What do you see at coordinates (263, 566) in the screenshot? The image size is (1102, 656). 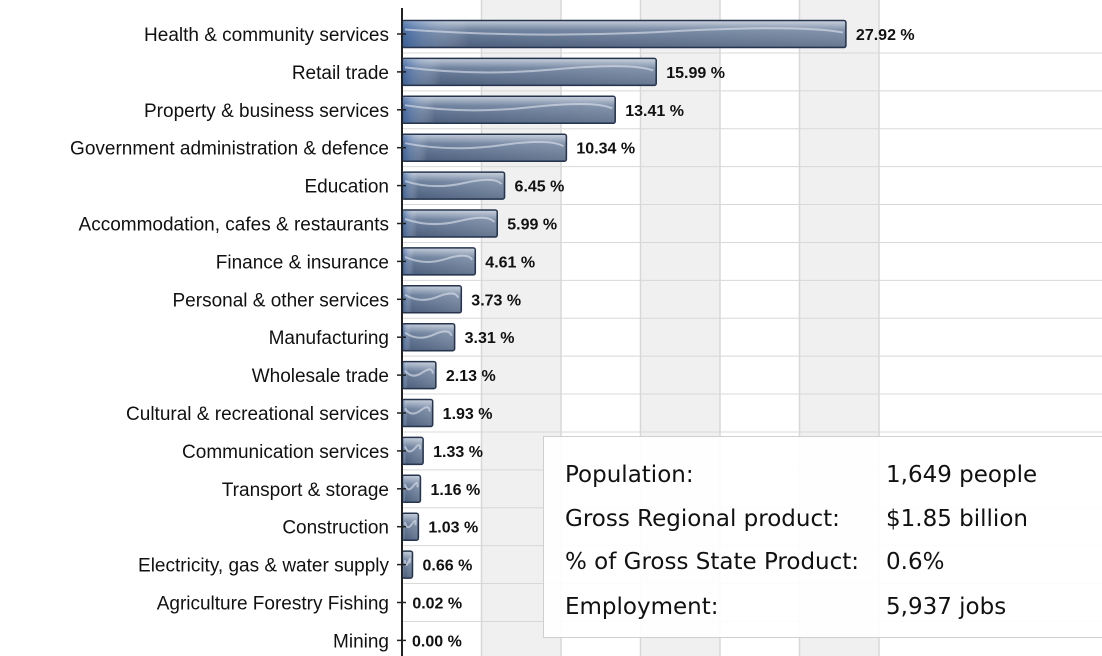 I see `category-label: Electricity, gas & water supply` at bounding box center [263, 566].